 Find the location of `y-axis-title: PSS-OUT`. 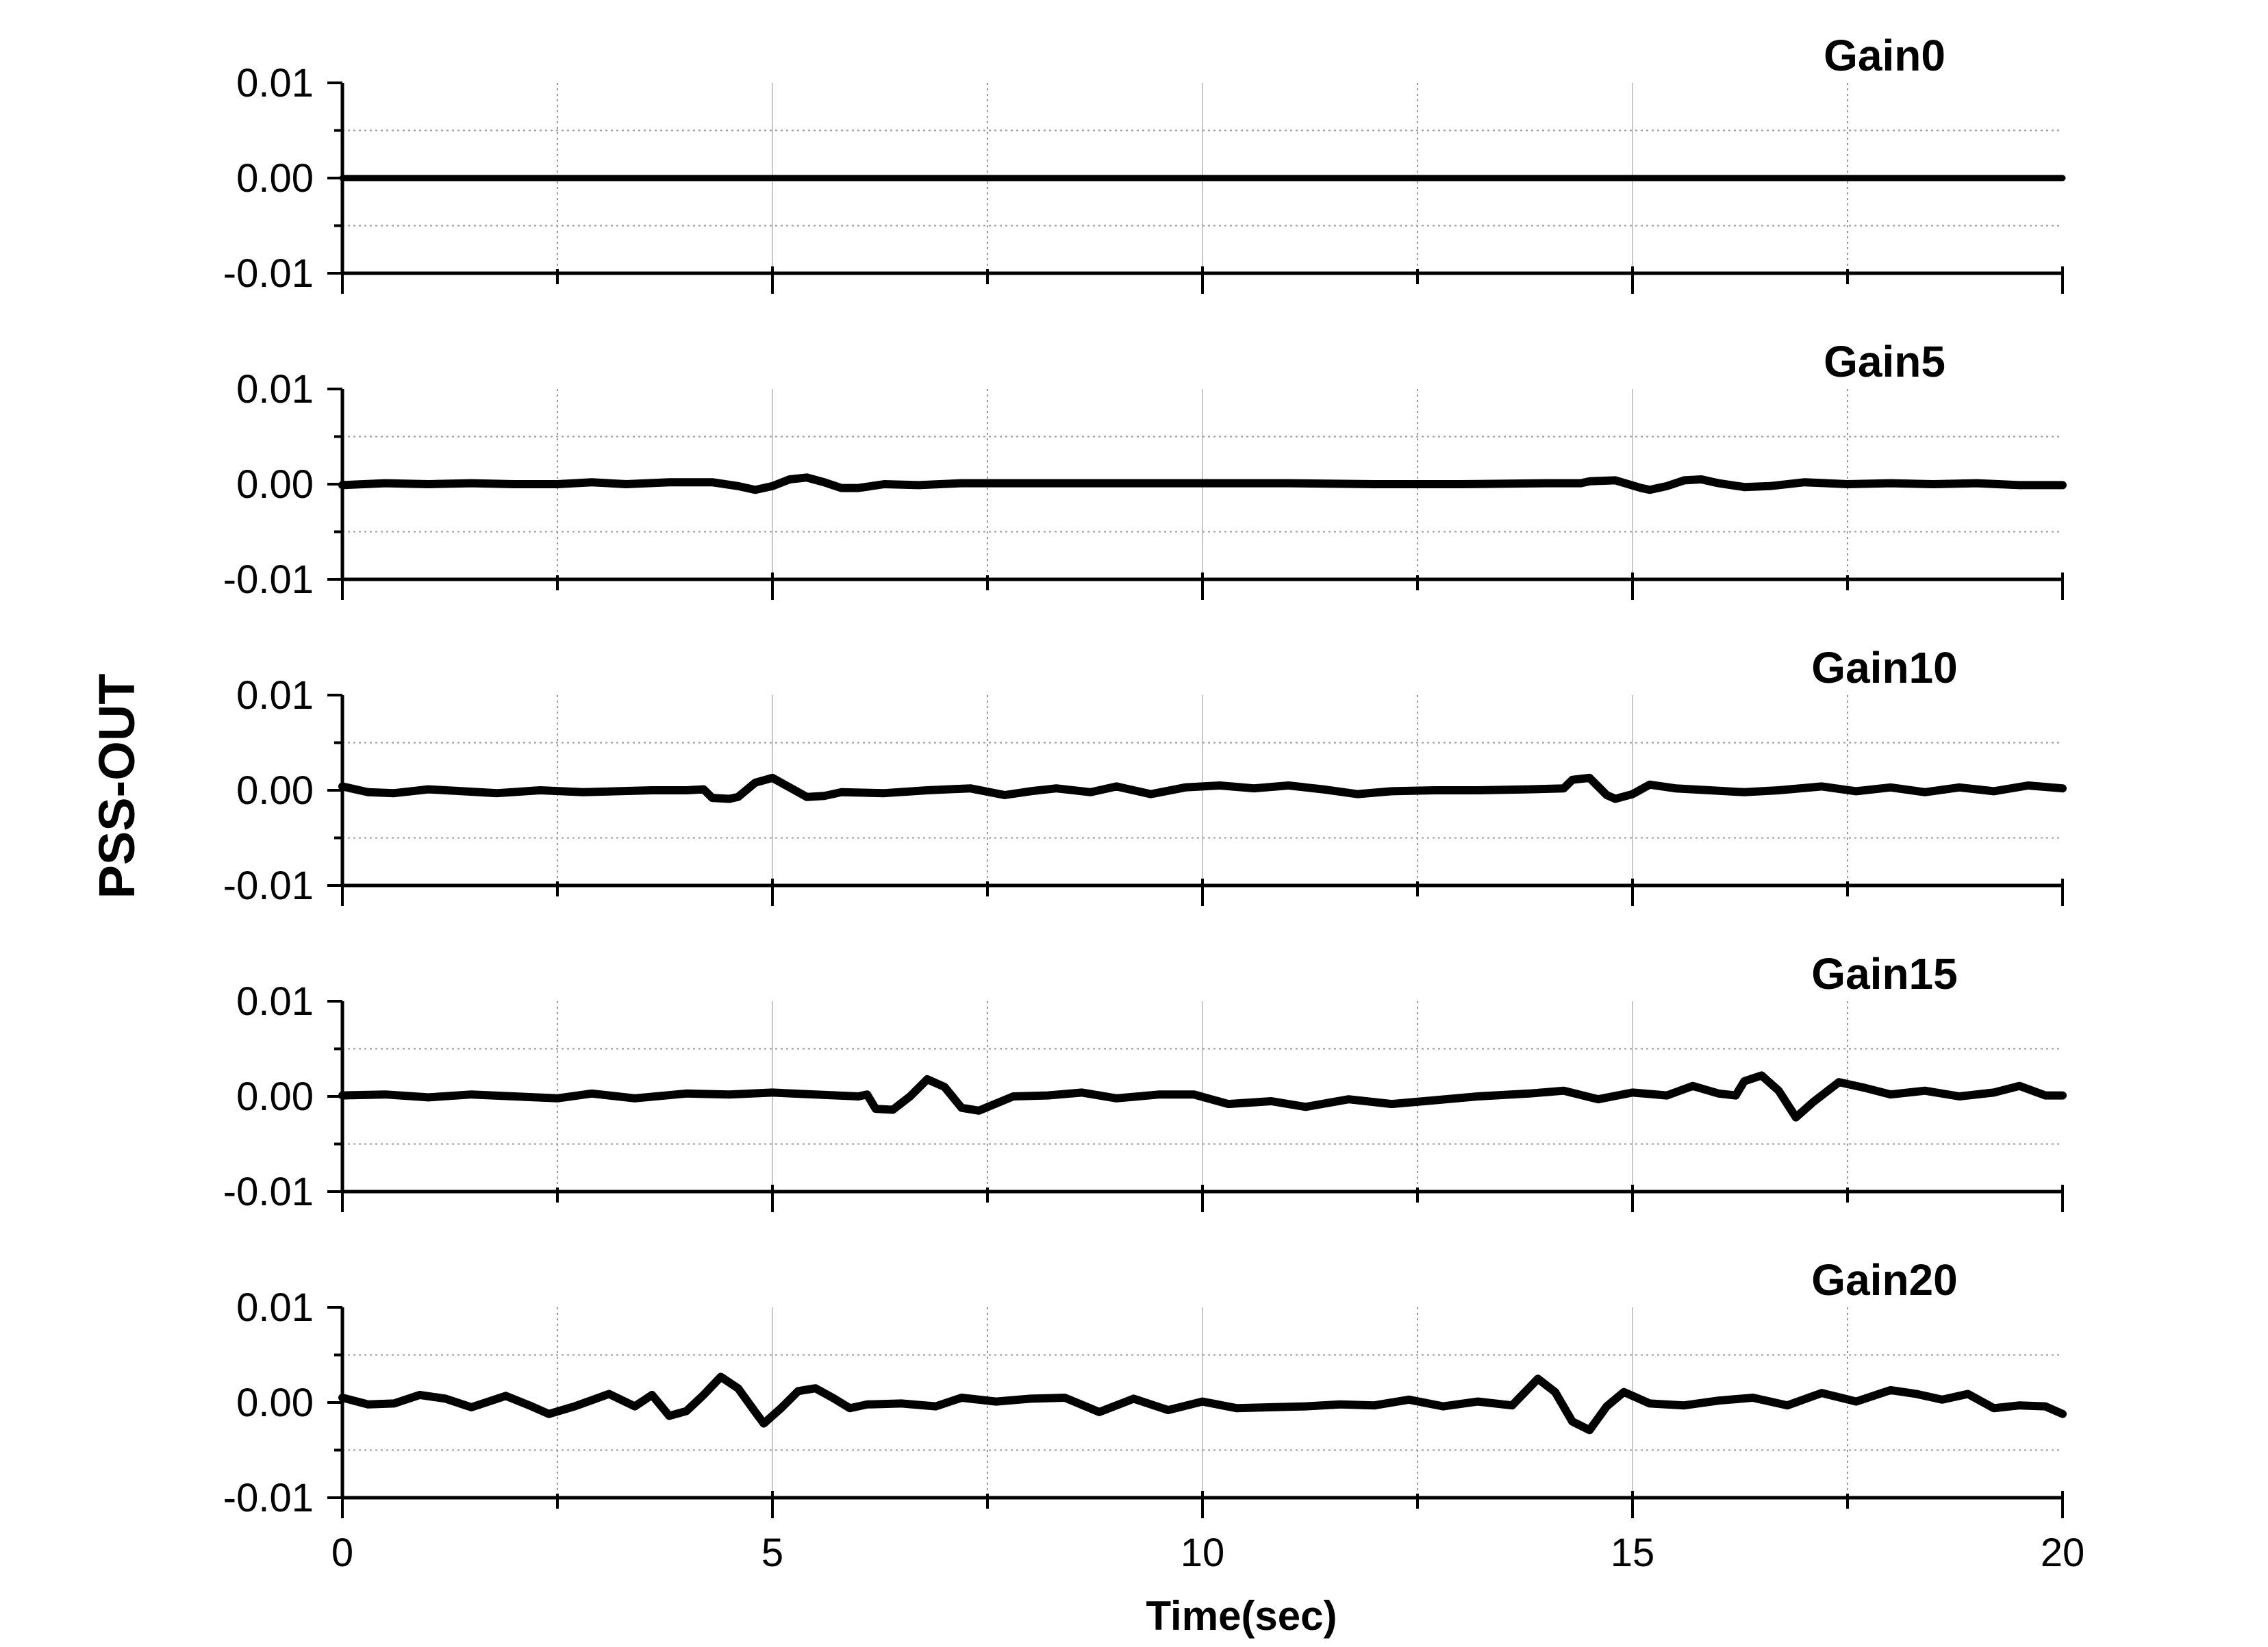

y-axis-title: PSS-OUT is located at coordinates (116, 786).